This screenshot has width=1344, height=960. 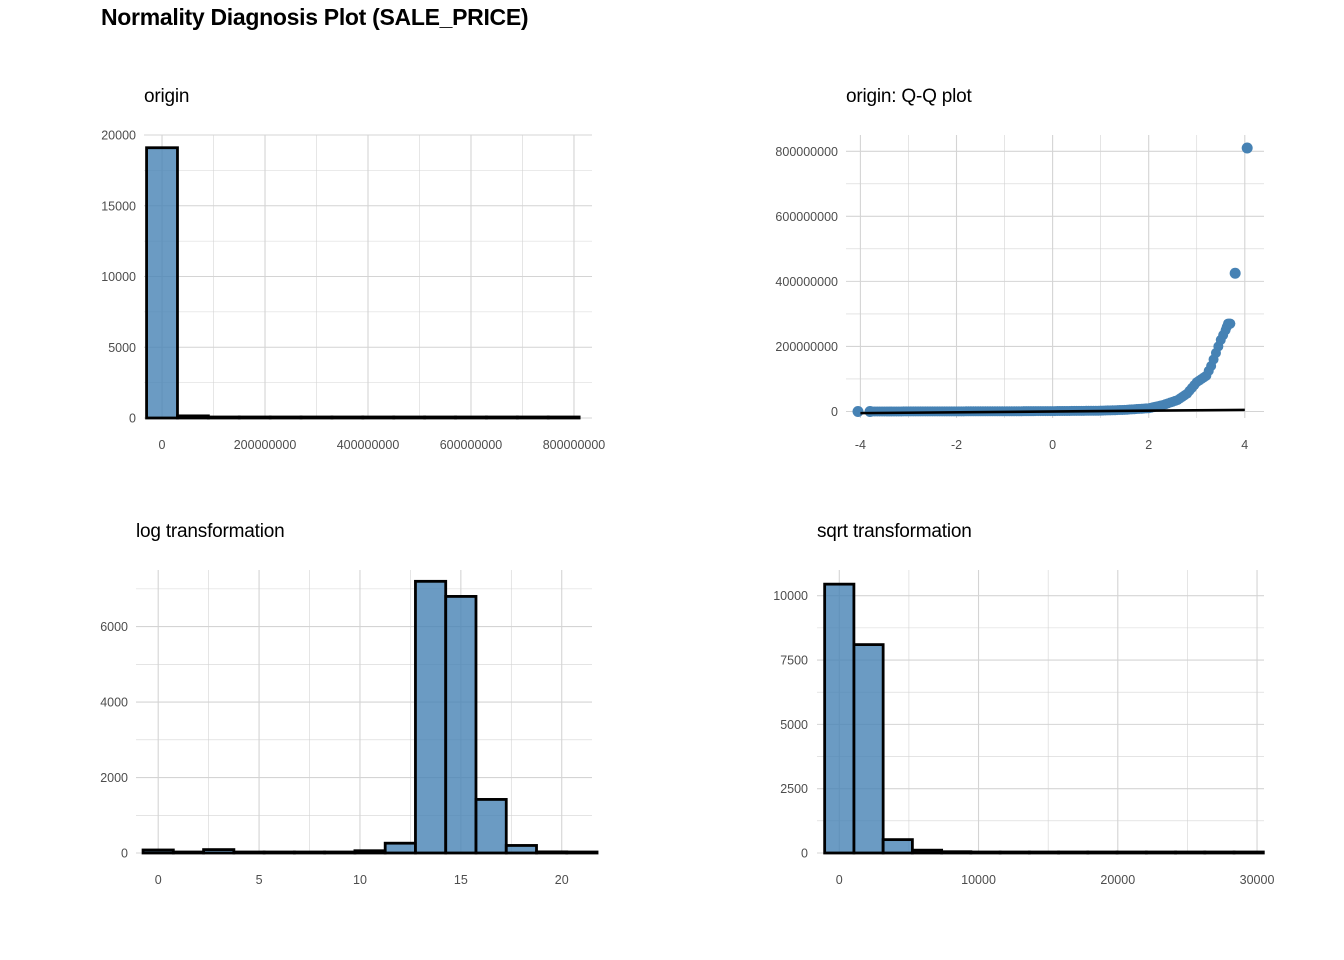 I want to click on y-tick-label: 2500, so click(x=794, y=789).